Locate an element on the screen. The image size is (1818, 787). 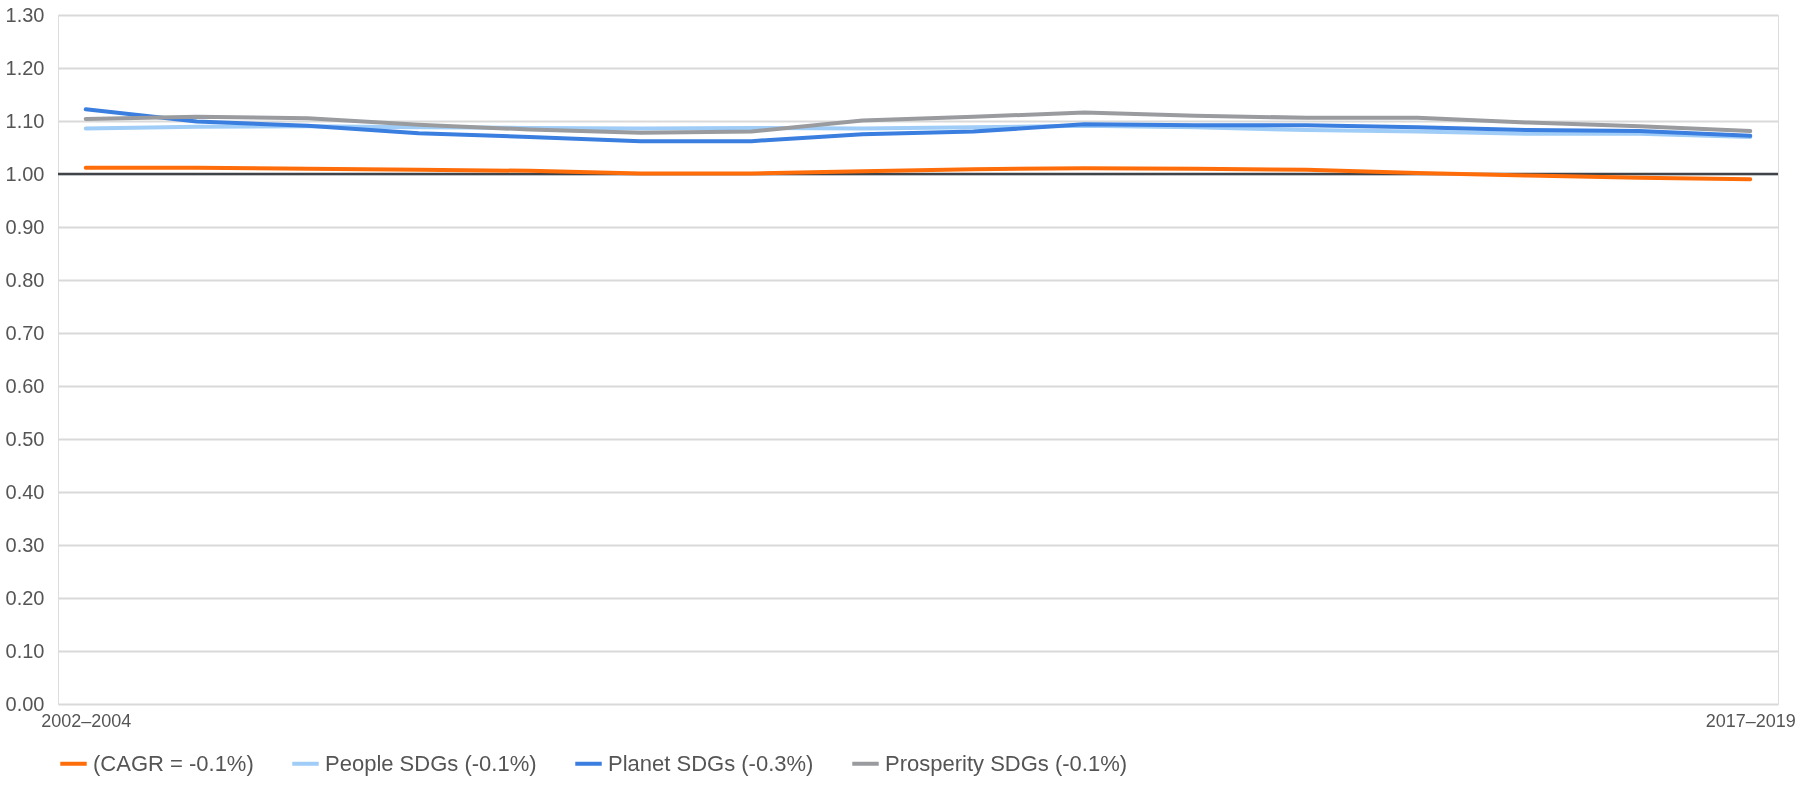
legend-label: Planet SDGs (-0.3%) is located at coordinates (711, 763).